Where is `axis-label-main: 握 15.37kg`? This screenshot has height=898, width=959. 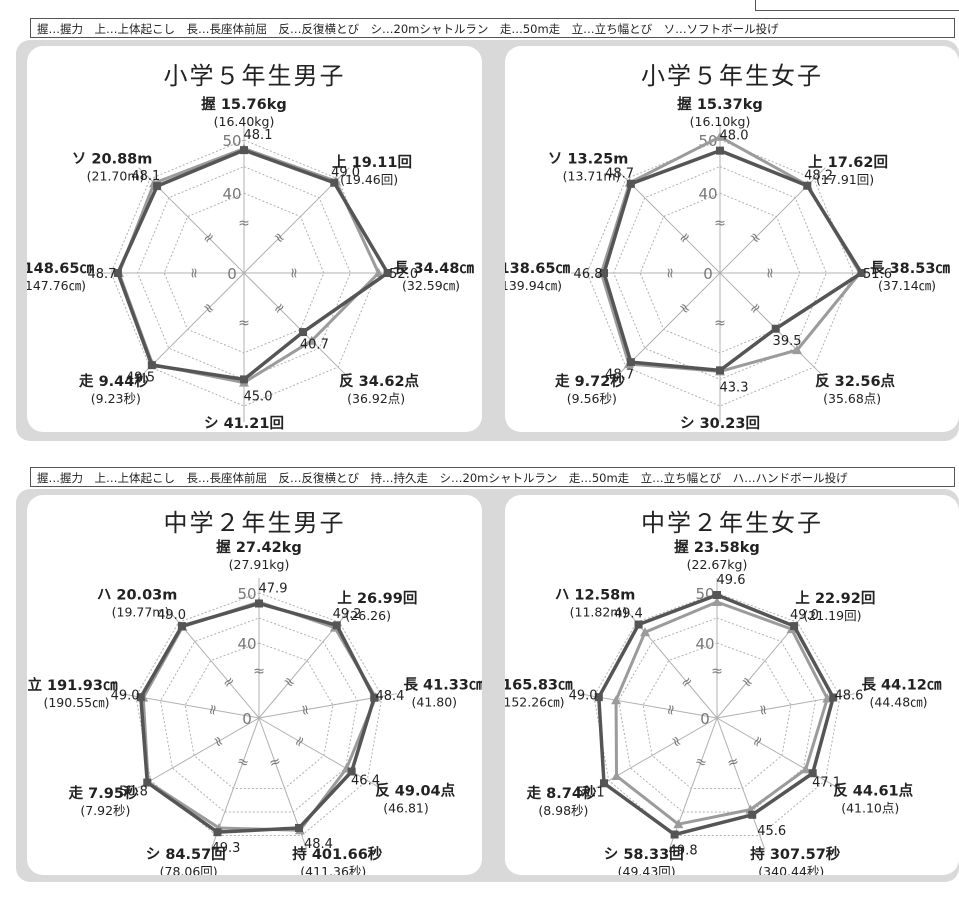 axis-label-main: 握 15.37kg is located at coordinates (719, 104).